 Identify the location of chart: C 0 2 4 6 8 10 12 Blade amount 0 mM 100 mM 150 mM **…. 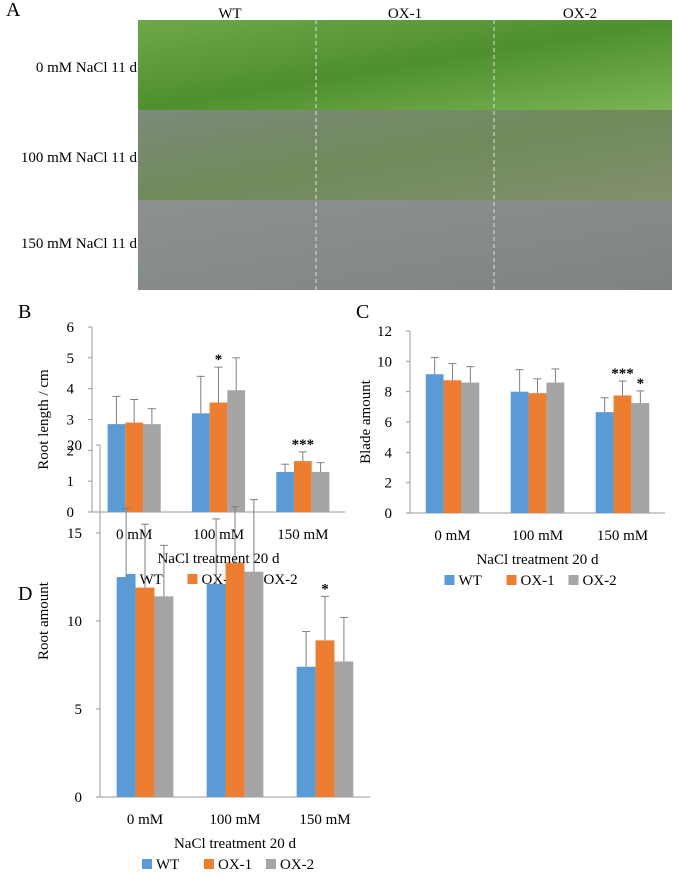
(510, 445).